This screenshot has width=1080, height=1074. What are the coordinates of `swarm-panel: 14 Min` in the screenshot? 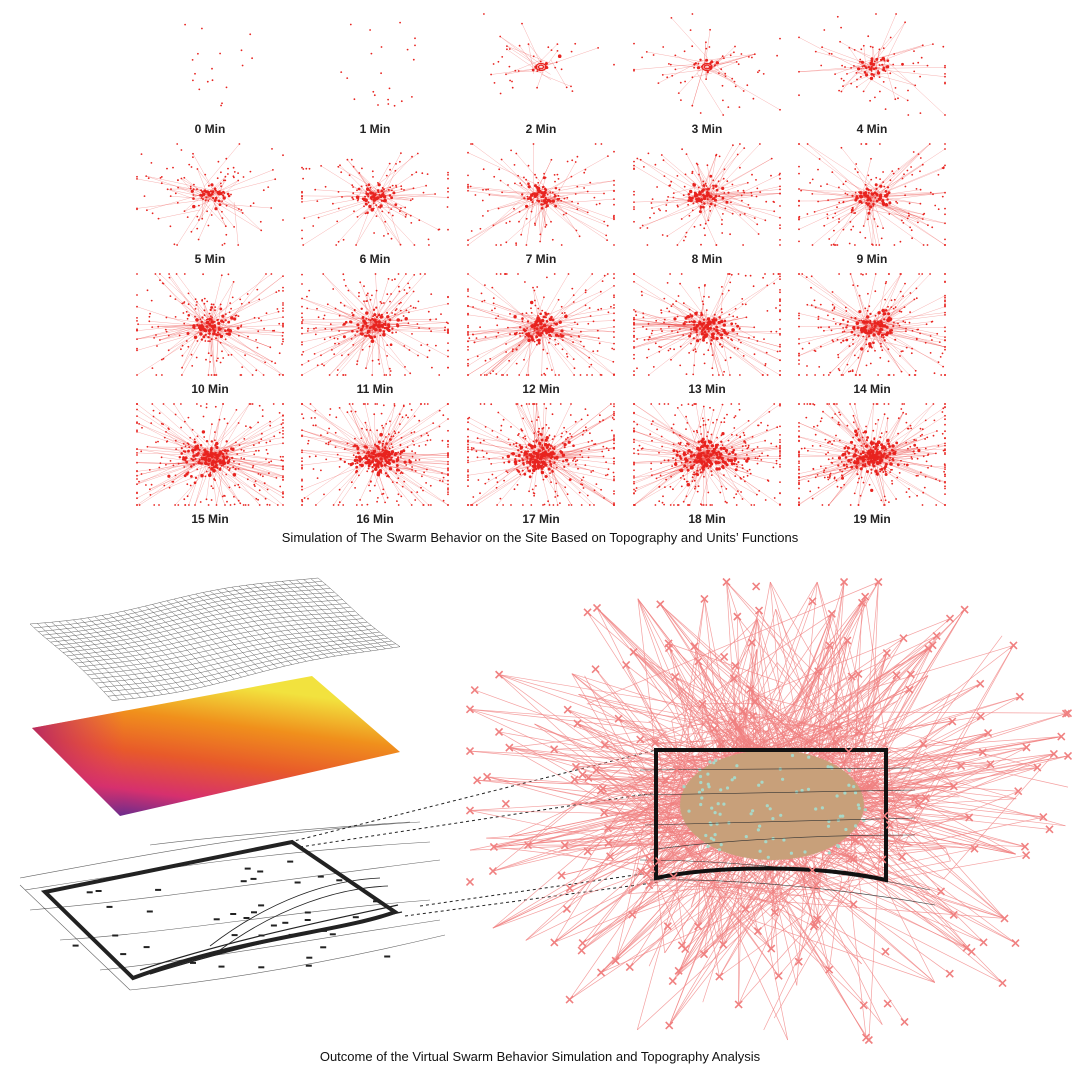 It's located at (872, 334).